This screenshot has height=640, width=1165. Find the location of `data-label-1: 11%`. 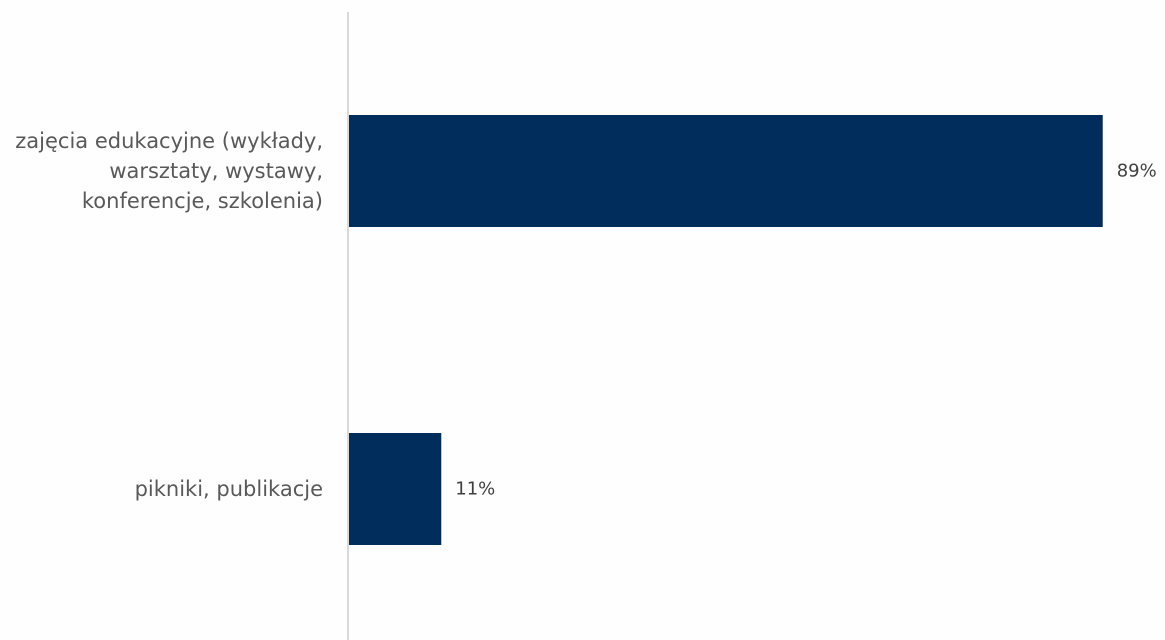

data-label-1: 11% is located at coordinates (475, 489).